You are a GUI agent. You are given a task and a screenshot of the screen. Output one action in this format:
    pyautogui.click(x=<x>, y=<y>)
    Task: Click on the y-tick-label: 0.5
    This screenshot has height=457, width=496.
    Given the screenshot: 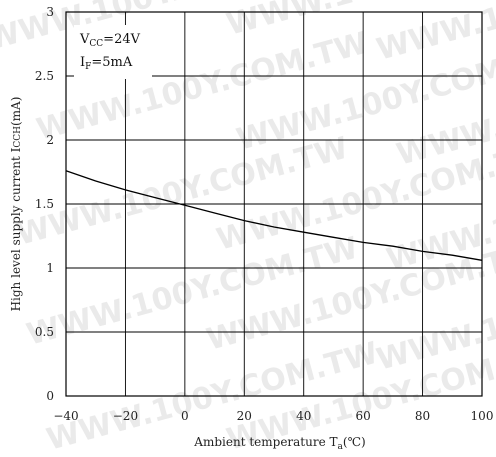 What is the action you would take?
    pyautogui.click(x=44, y=332)
    